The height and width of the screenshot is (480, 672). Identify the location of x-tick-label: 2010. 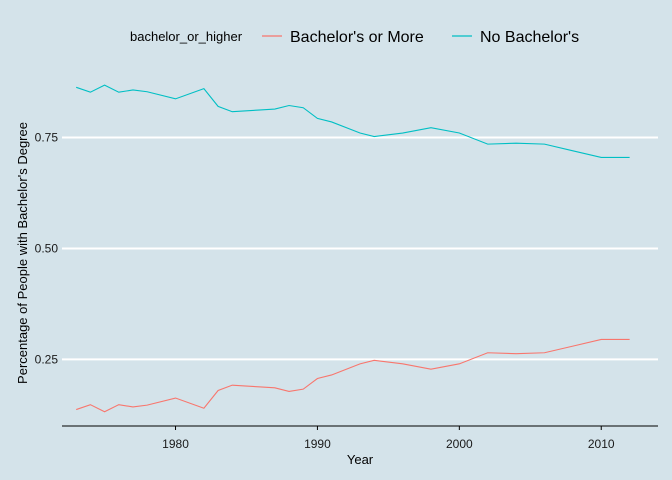
(601, 444).